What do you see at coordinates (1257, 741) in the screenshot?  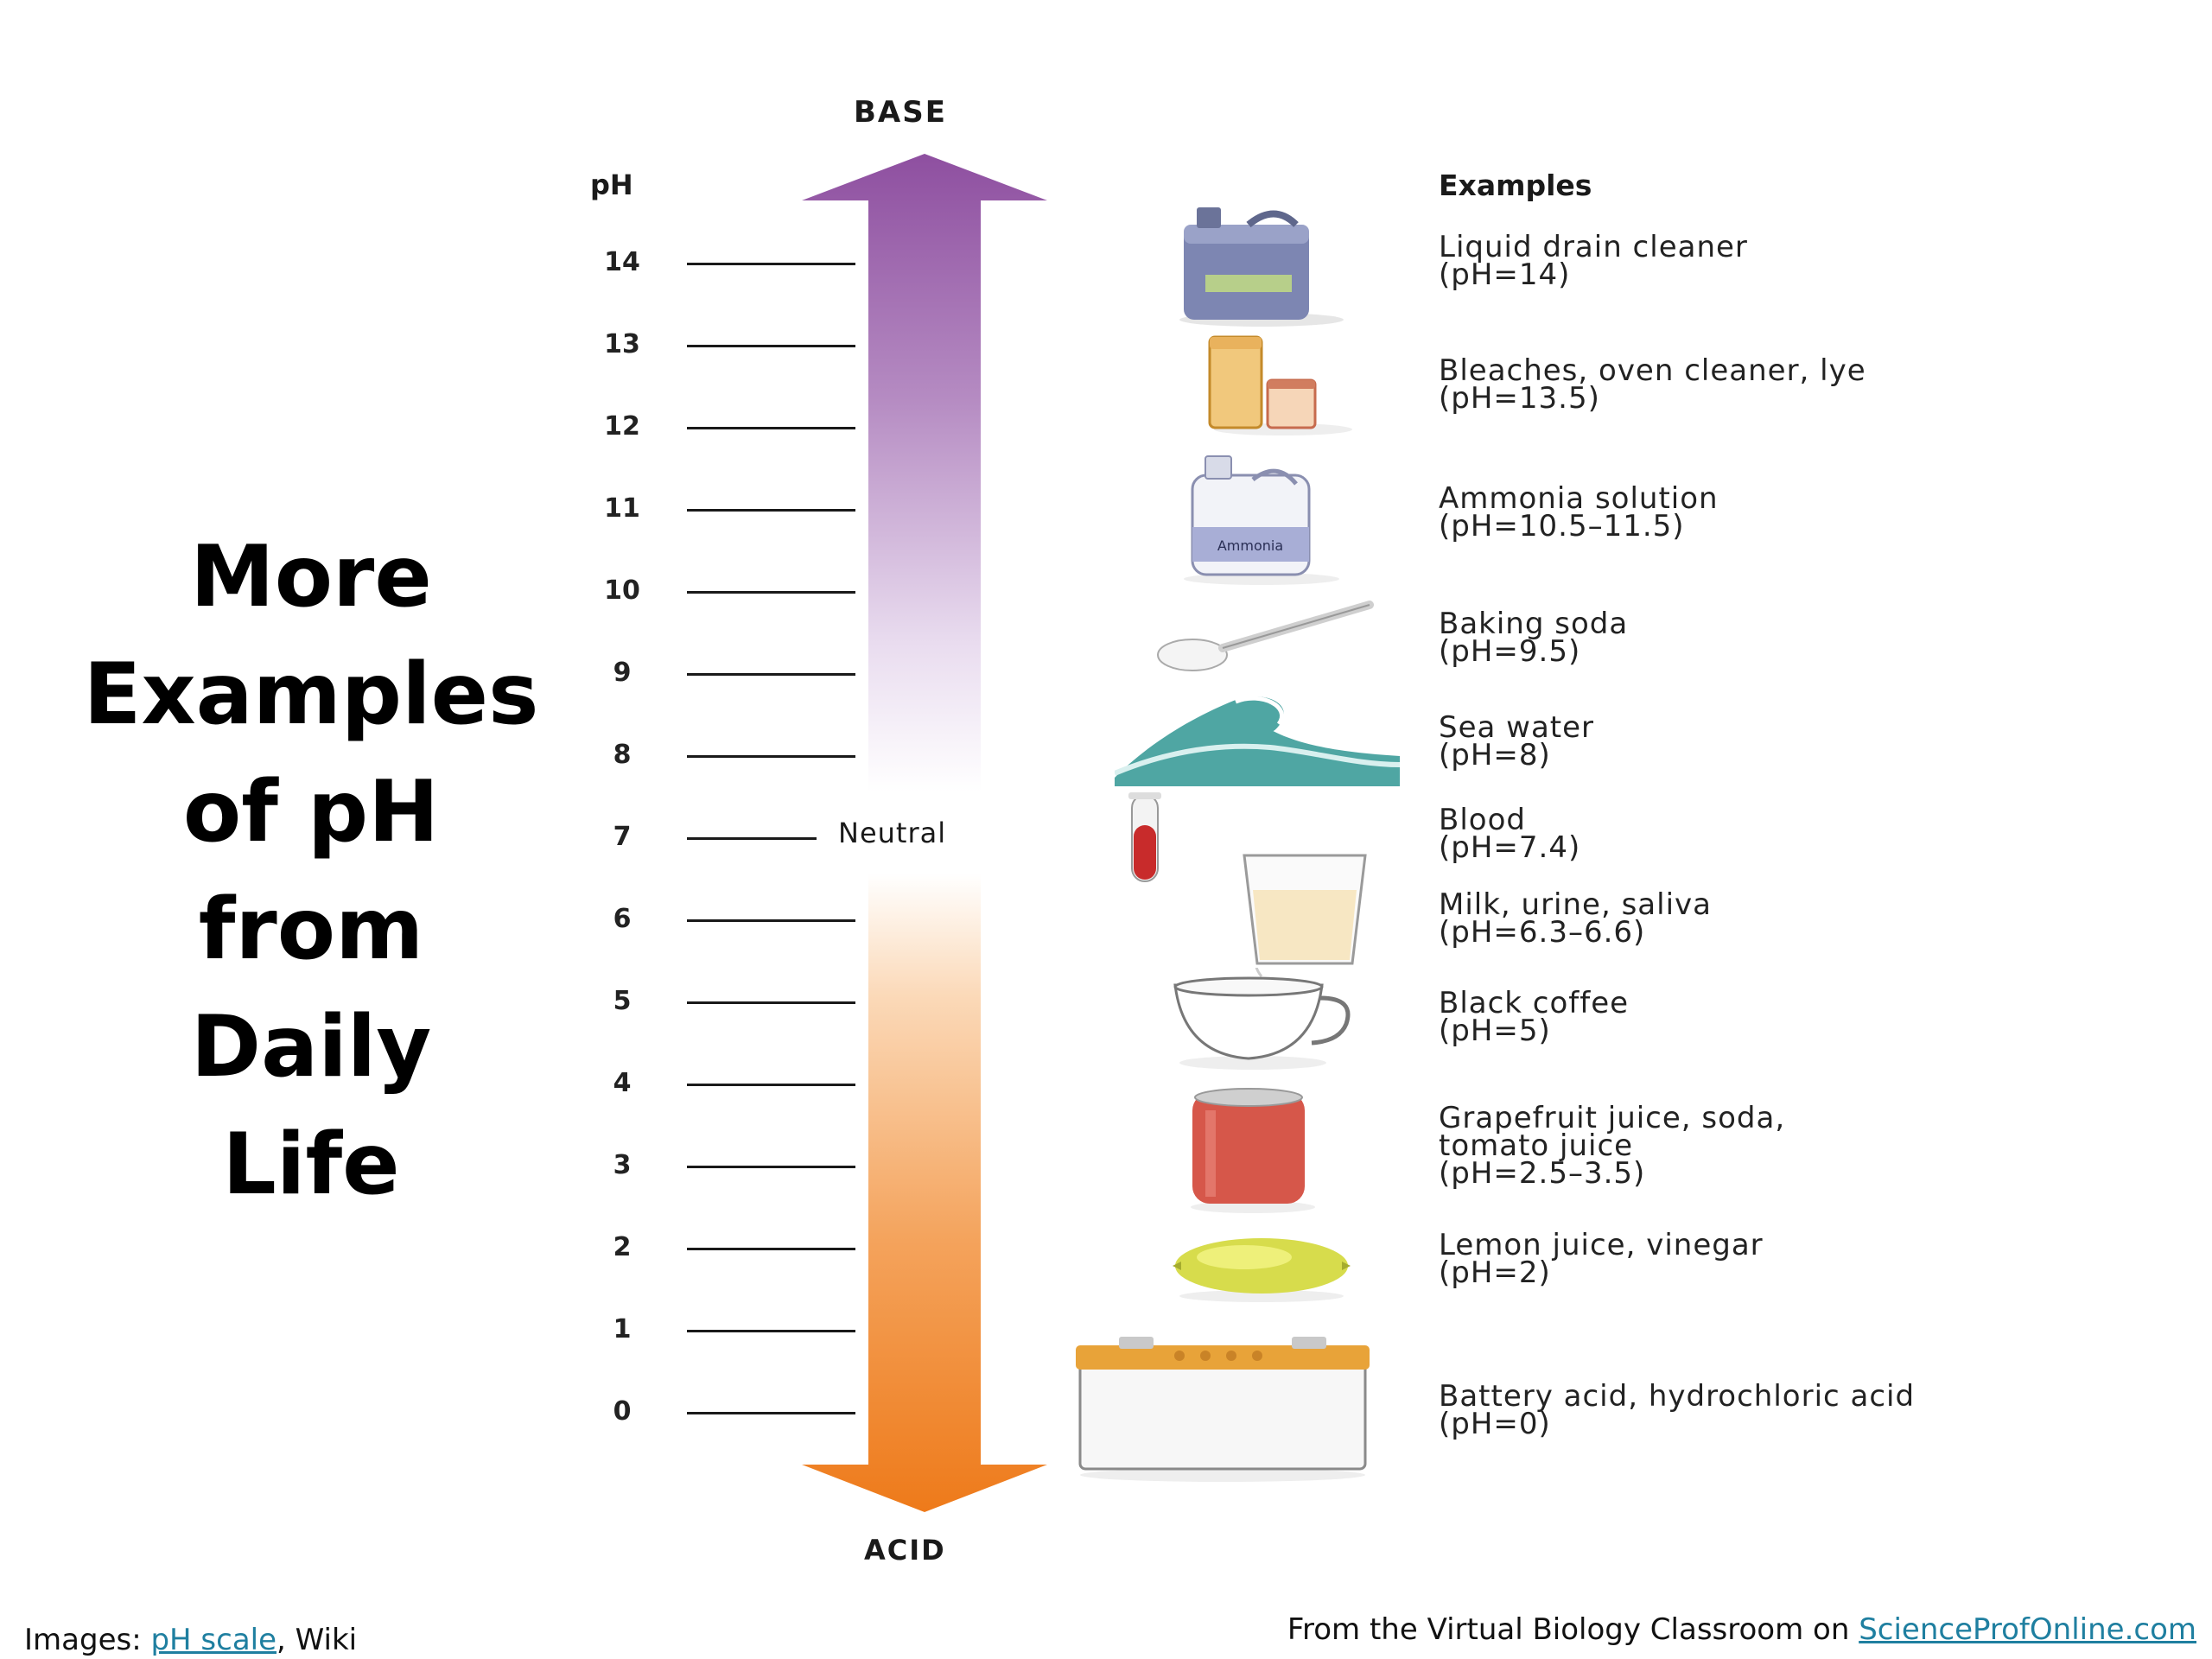 I see `wave-icon` at bounding box center [1257, 741].